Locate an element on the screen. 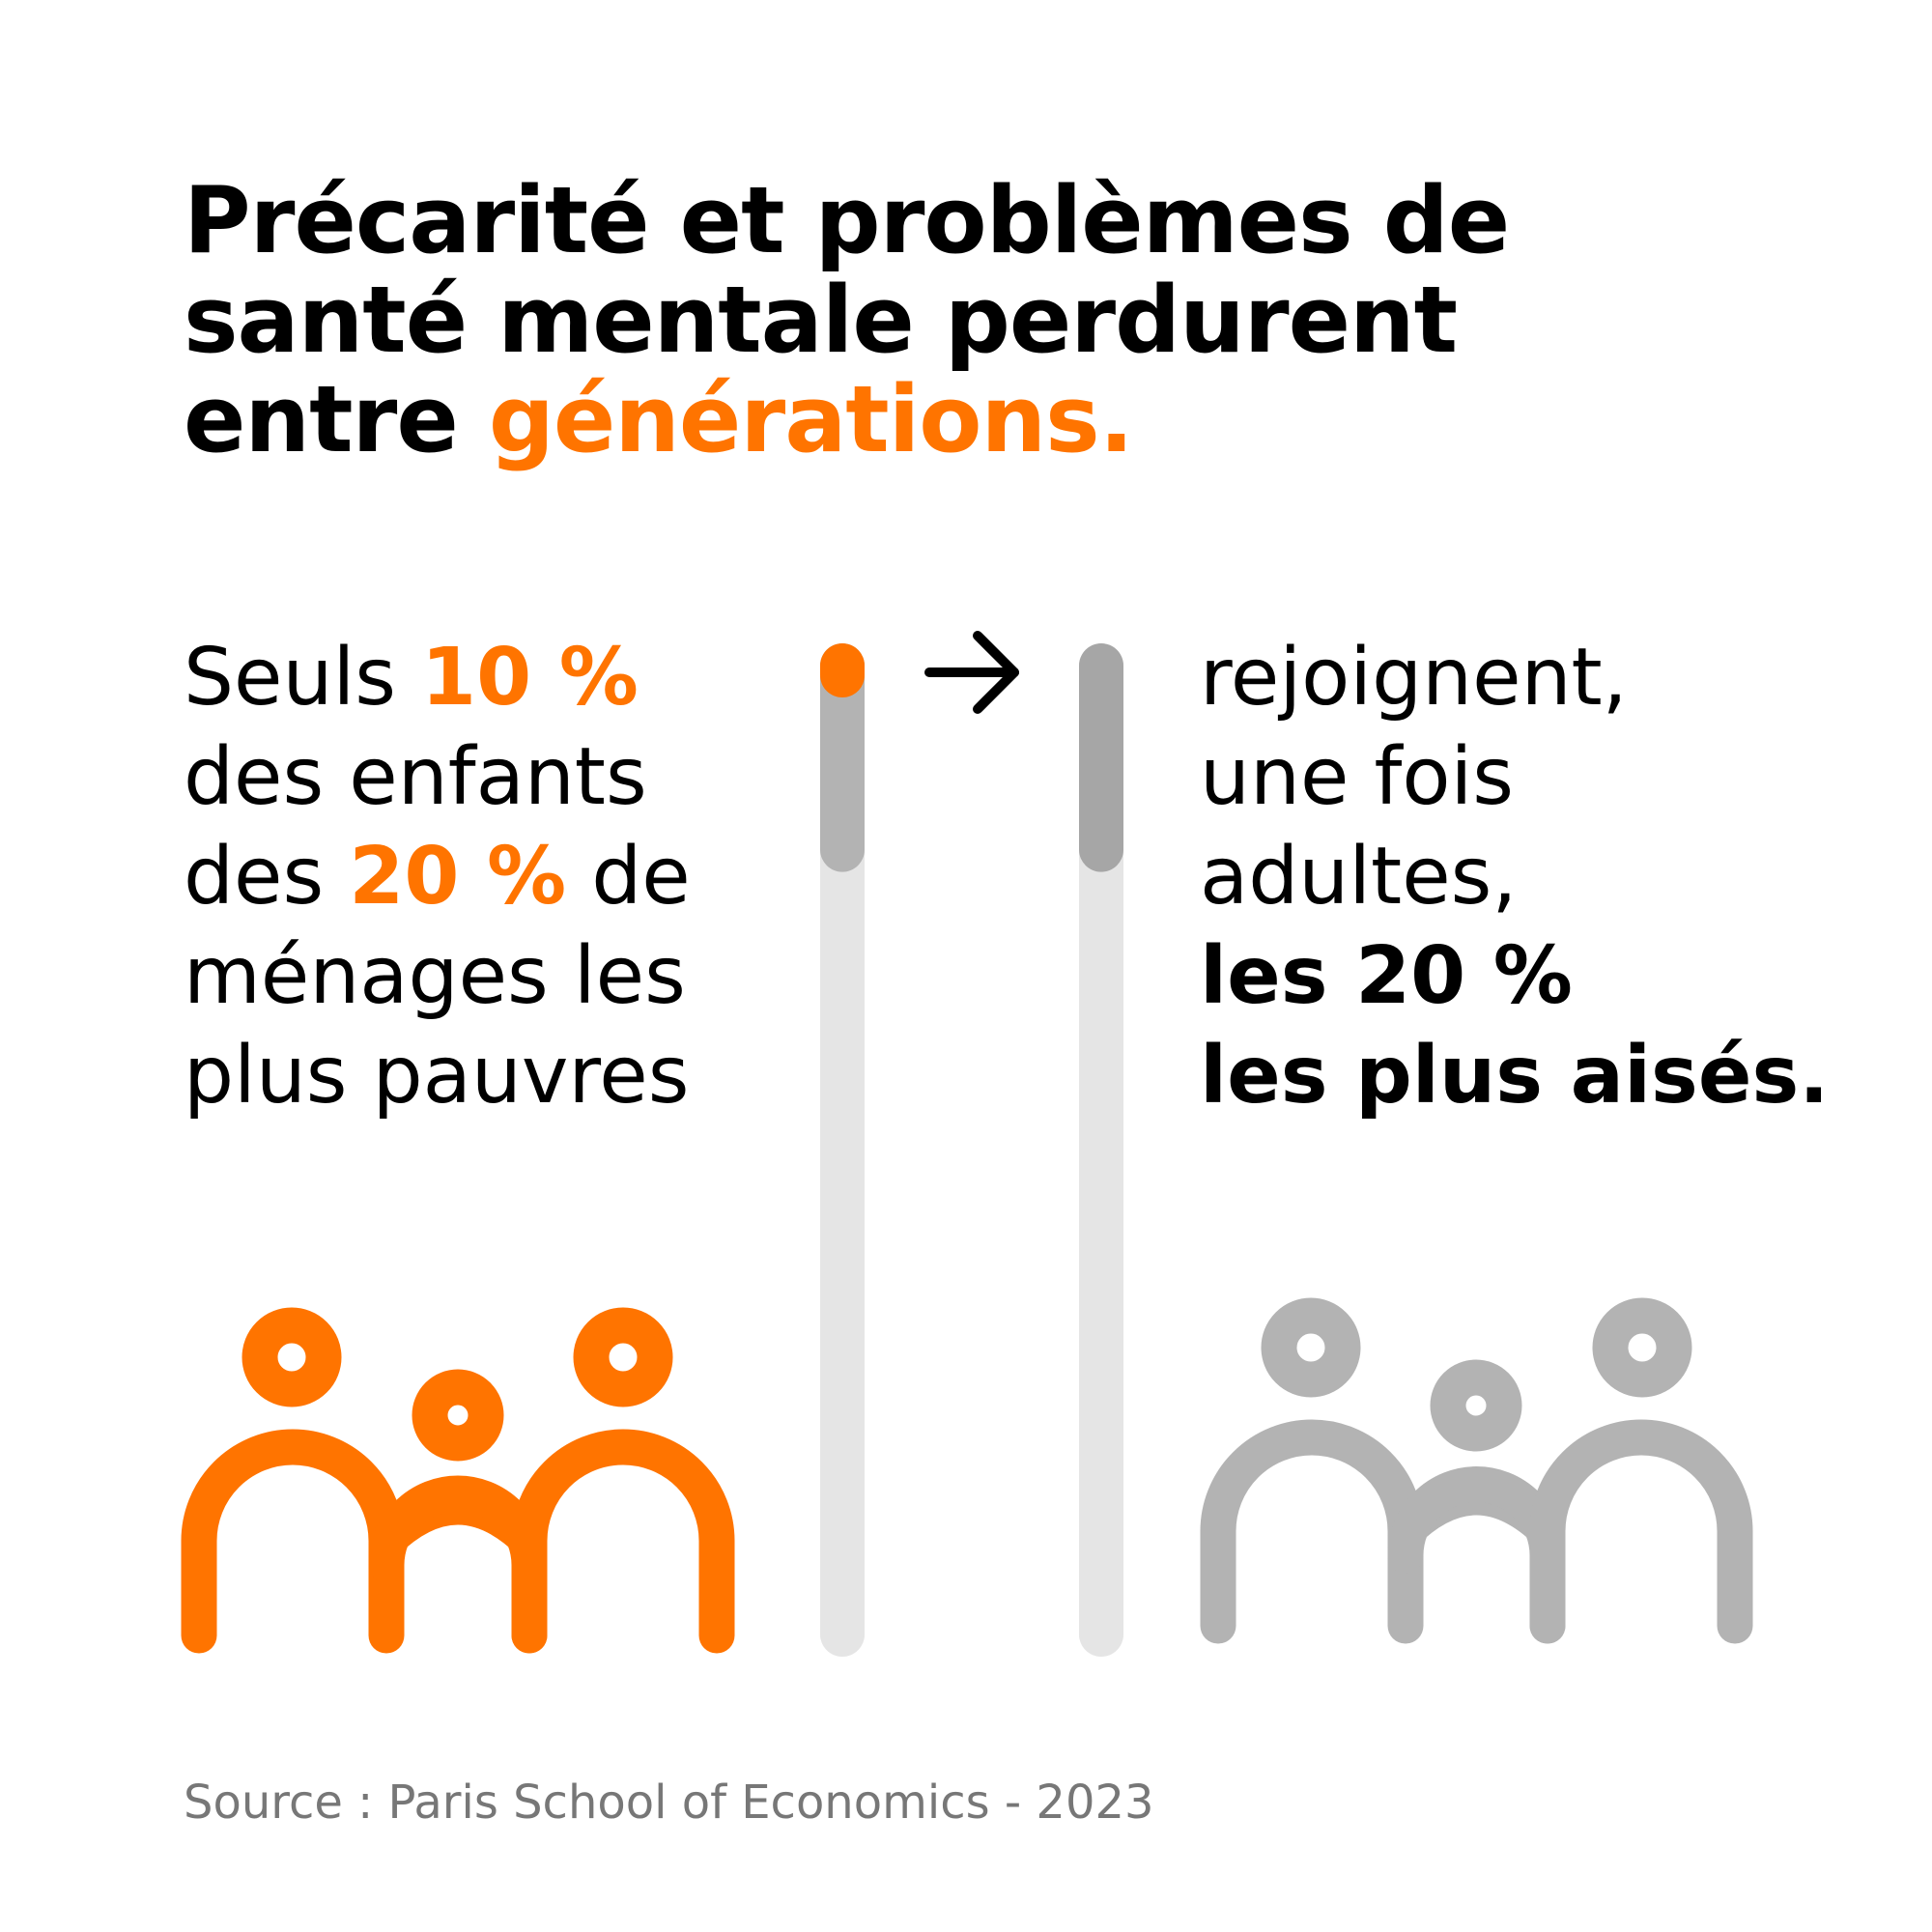 The image size is (1932, 1932). left-figure-1-body is located at coordinates (293, 1541).